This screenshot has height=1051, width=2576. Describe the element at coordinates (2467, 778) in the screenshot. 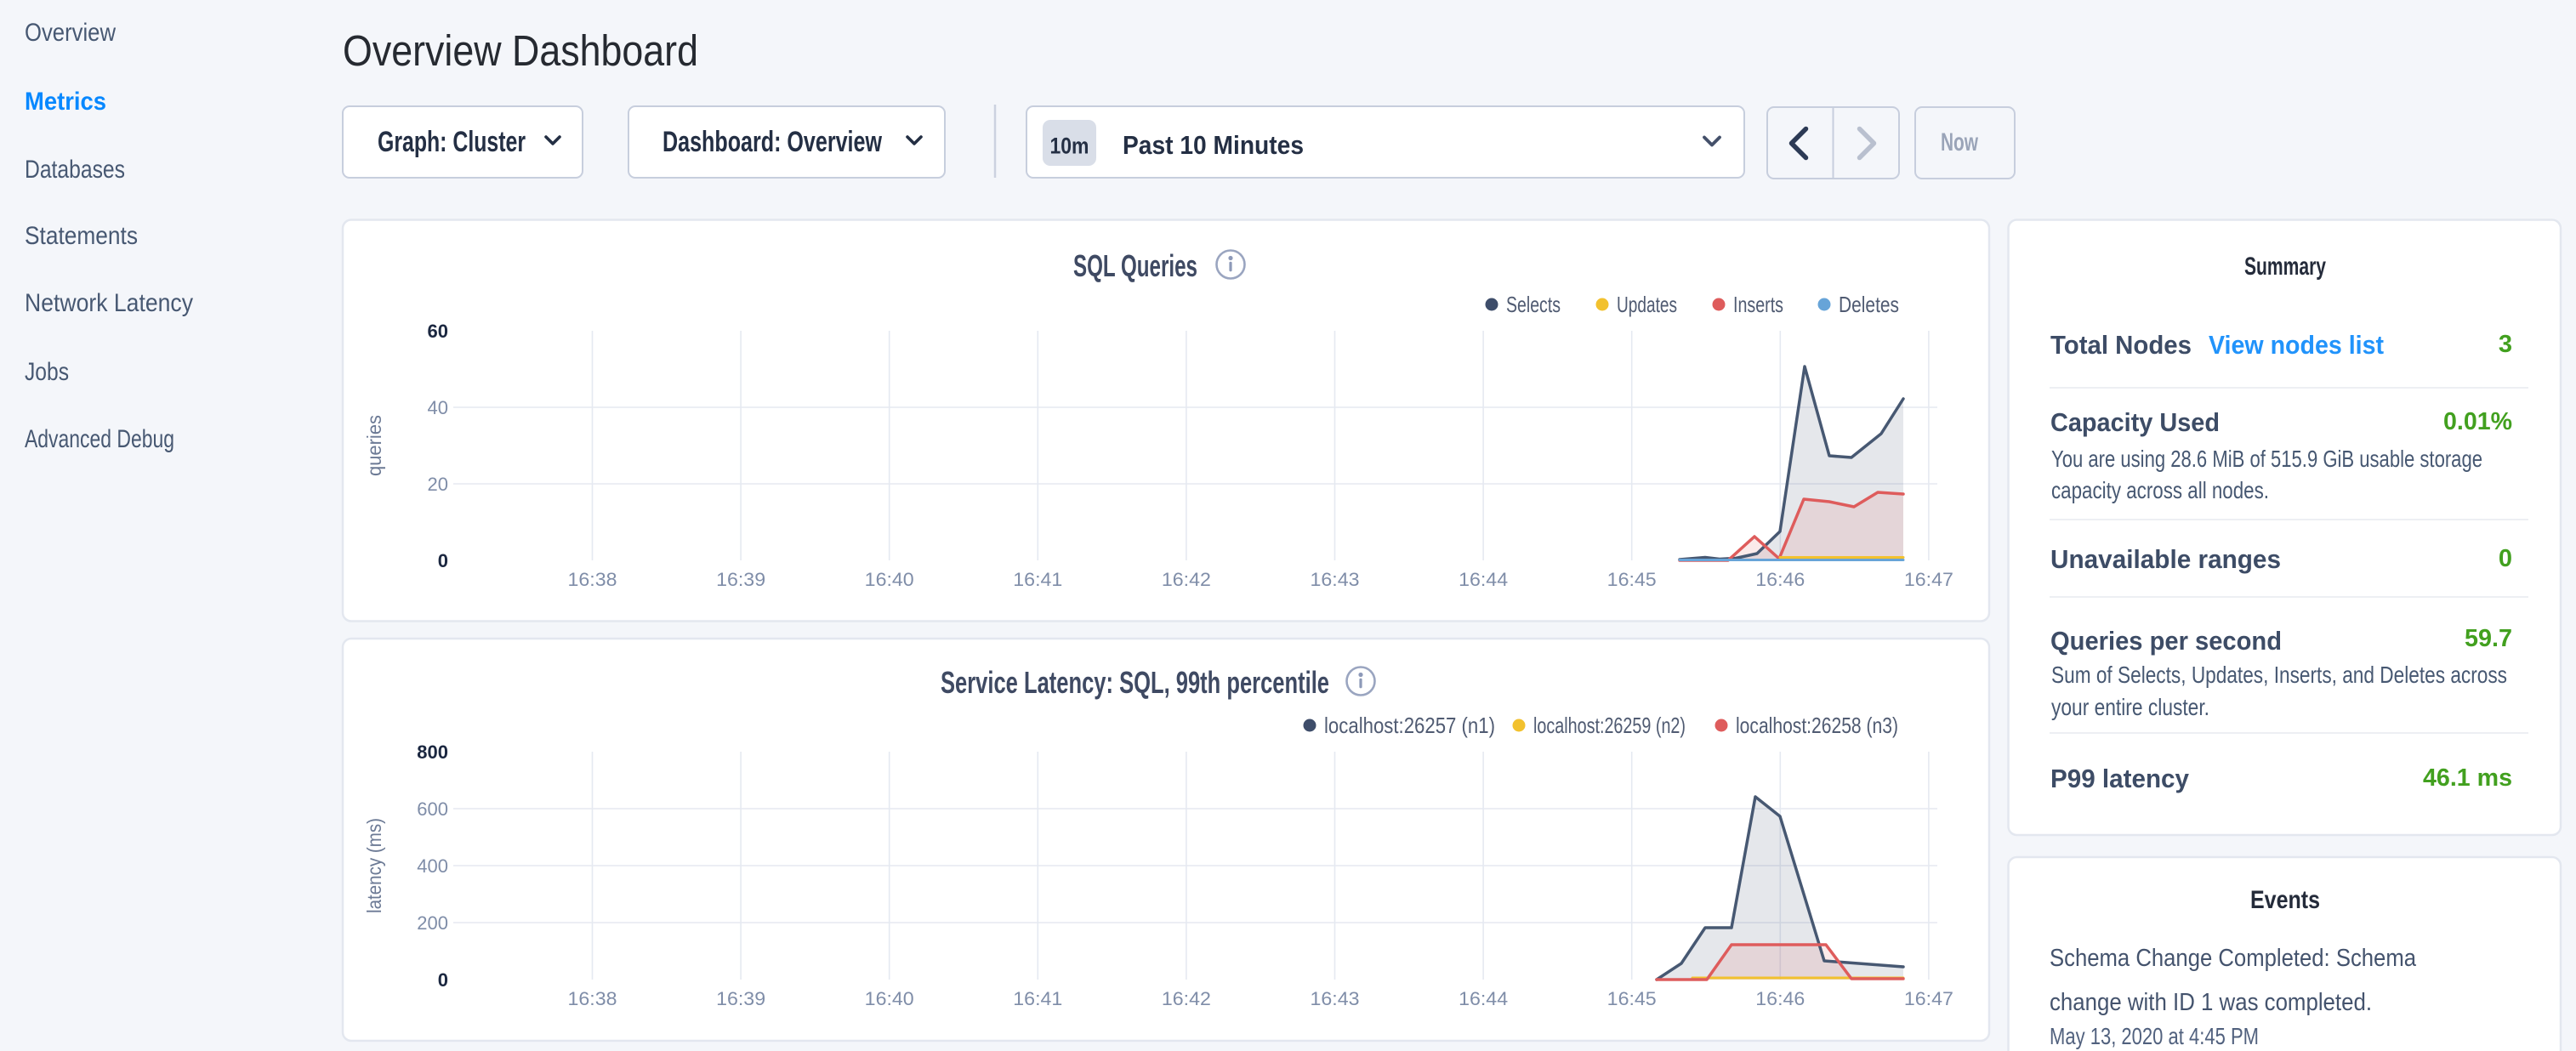

I see `svg-text: 46.1 ms` at that location.